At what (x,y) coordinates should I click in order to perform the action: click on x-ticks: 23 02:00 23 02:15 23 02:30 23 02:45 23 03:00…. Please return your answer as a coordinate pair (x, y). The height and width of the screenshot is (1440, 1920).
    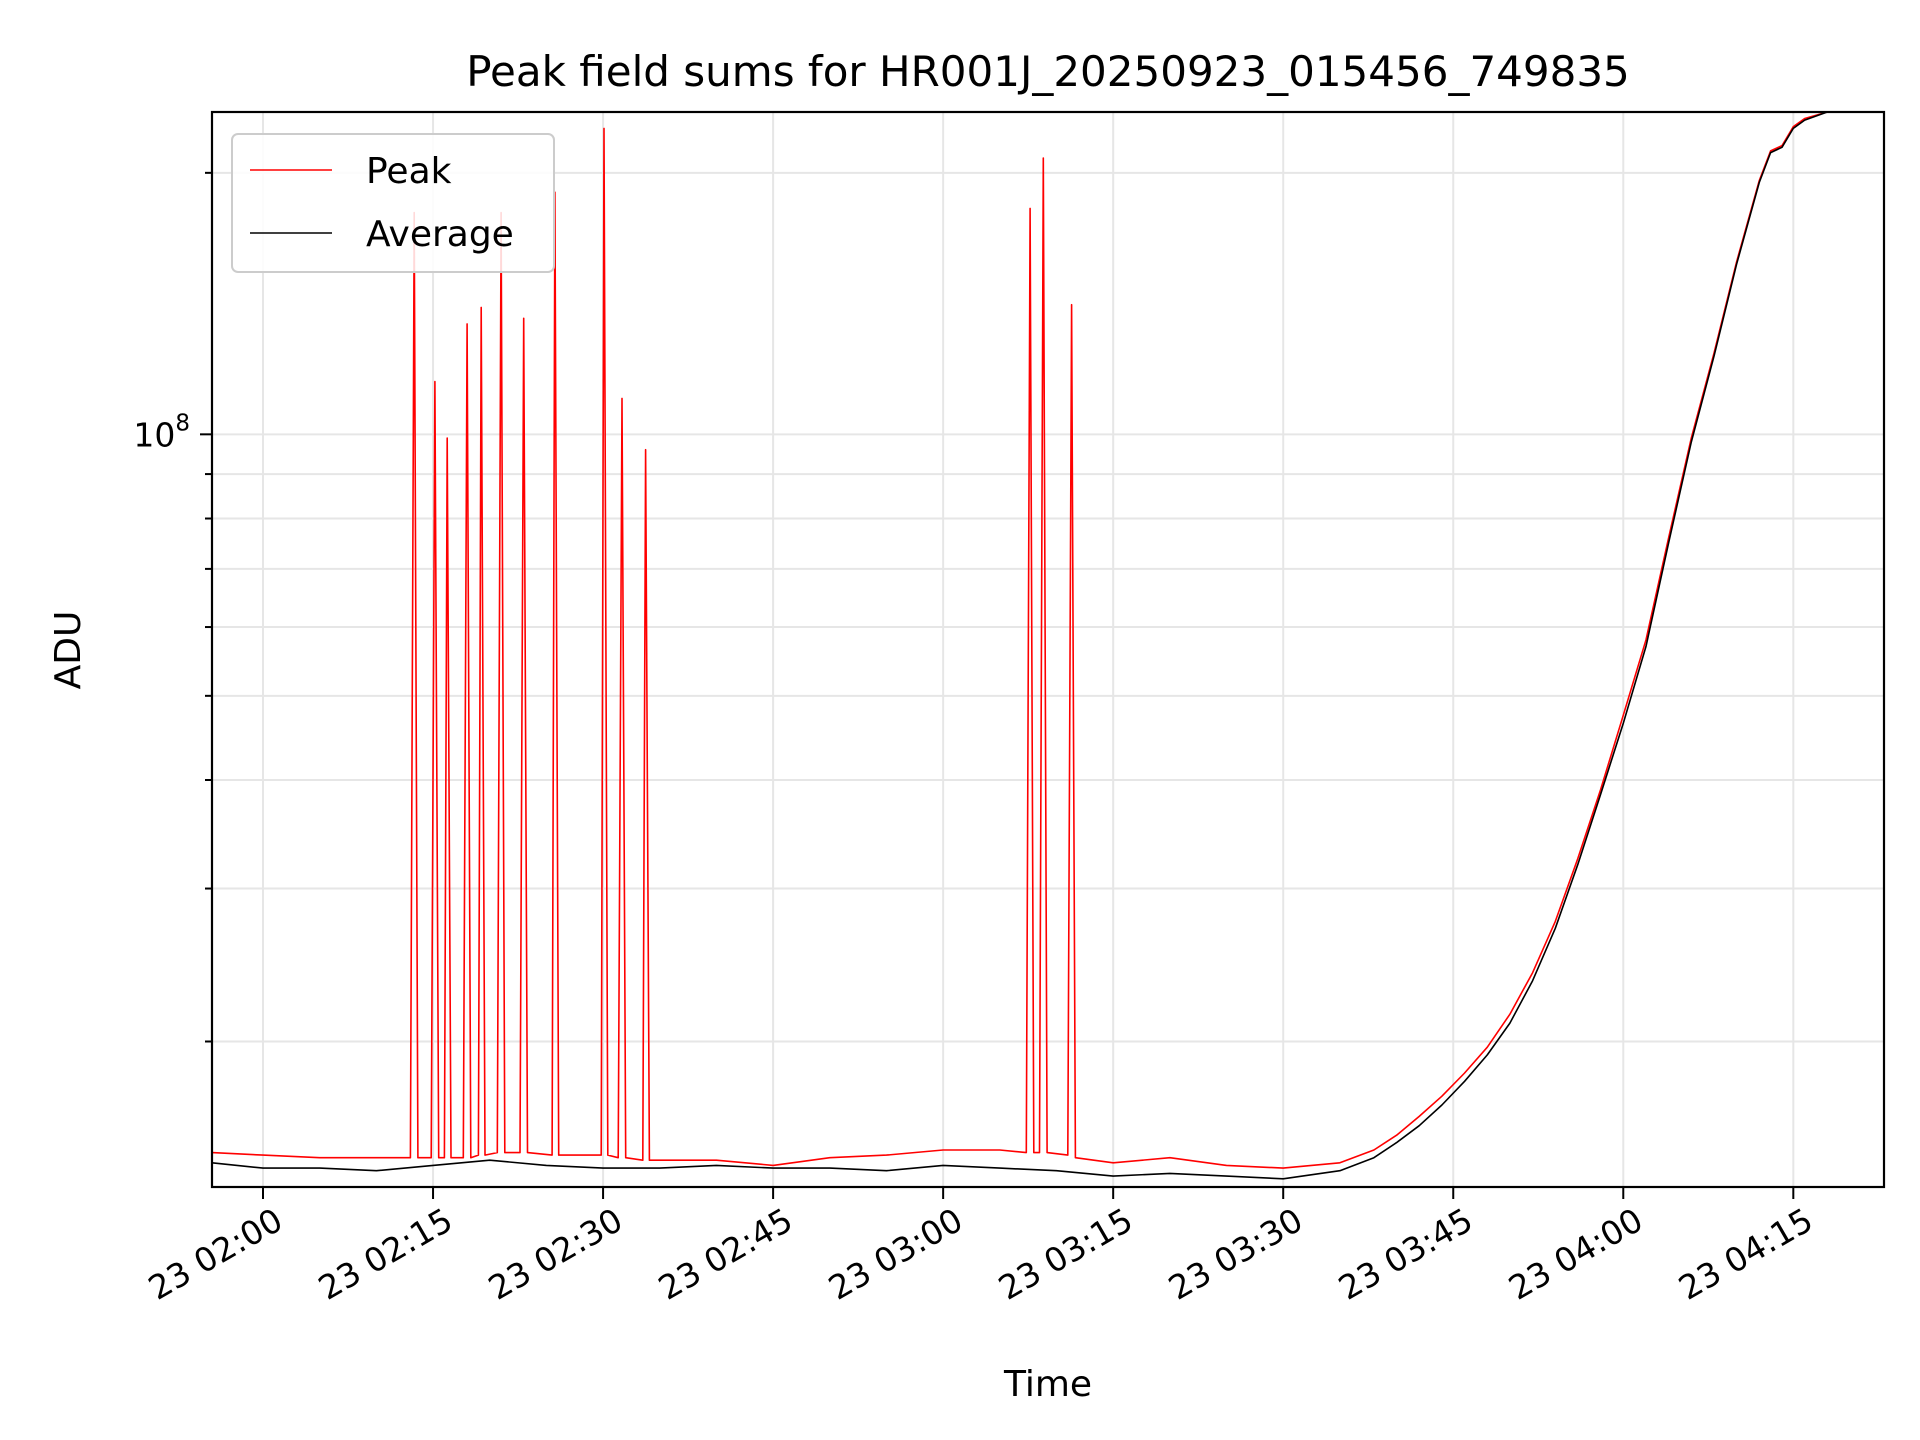
    Looking at the image, I should click on (980, 1247).